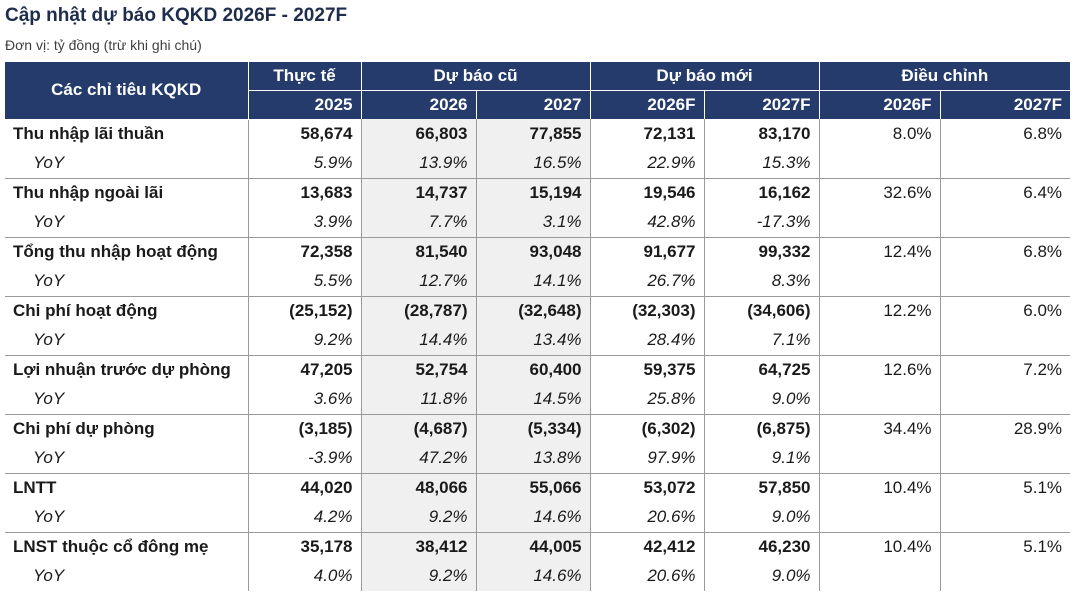 The width and height of the screenshot is (1078, 602). Describe the element at coordinates (127, 370) in the screenshot. I see `row-label: Lợi nhuận trước dự phòng` at that location.